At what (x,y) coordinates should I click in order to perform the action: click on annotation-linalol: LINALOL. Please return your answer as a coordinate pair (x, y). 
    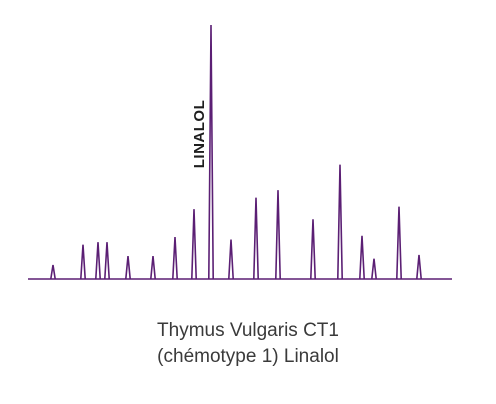
    Looking at the image, I should click on (199, 134).